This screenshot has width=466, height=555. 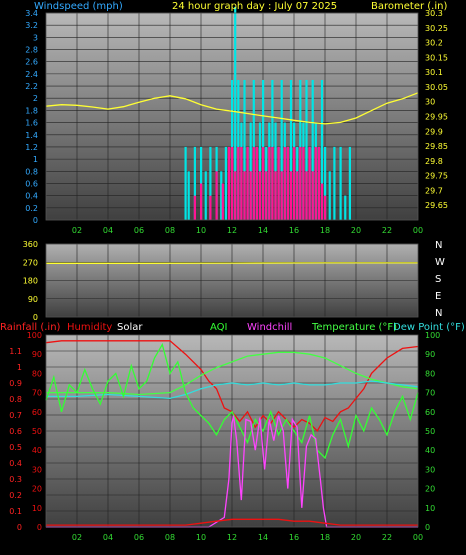 I want to click on left-tick-label: 0.4, so click(x=31, y=196).